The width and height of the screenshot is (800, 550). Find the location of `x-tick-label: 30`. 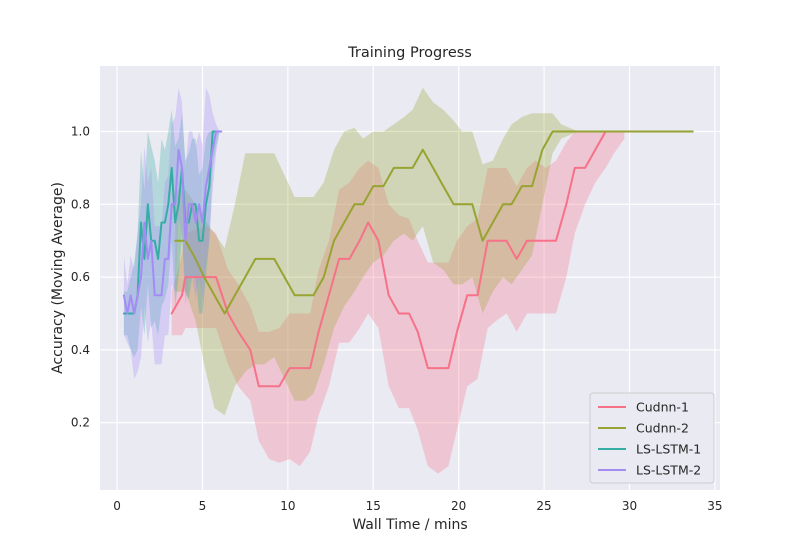

x-tick-label: 30 is located at coordinates (629, 506).